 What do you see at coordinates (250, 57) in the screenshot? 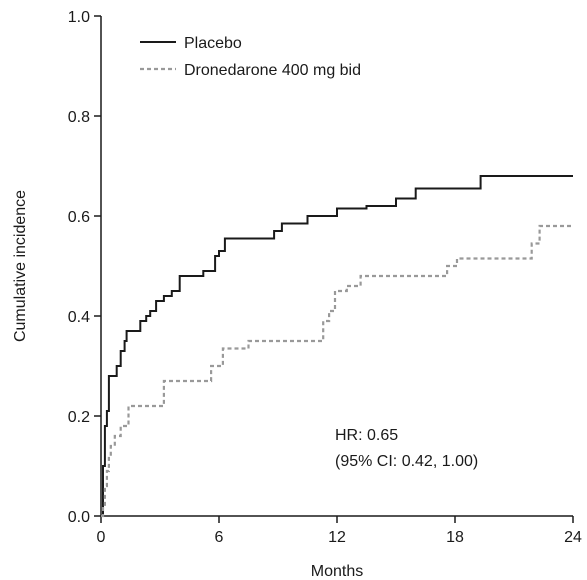
I see `legend: Placebo Dronedarone 400 mg bid` at bounding box center [250, 57].